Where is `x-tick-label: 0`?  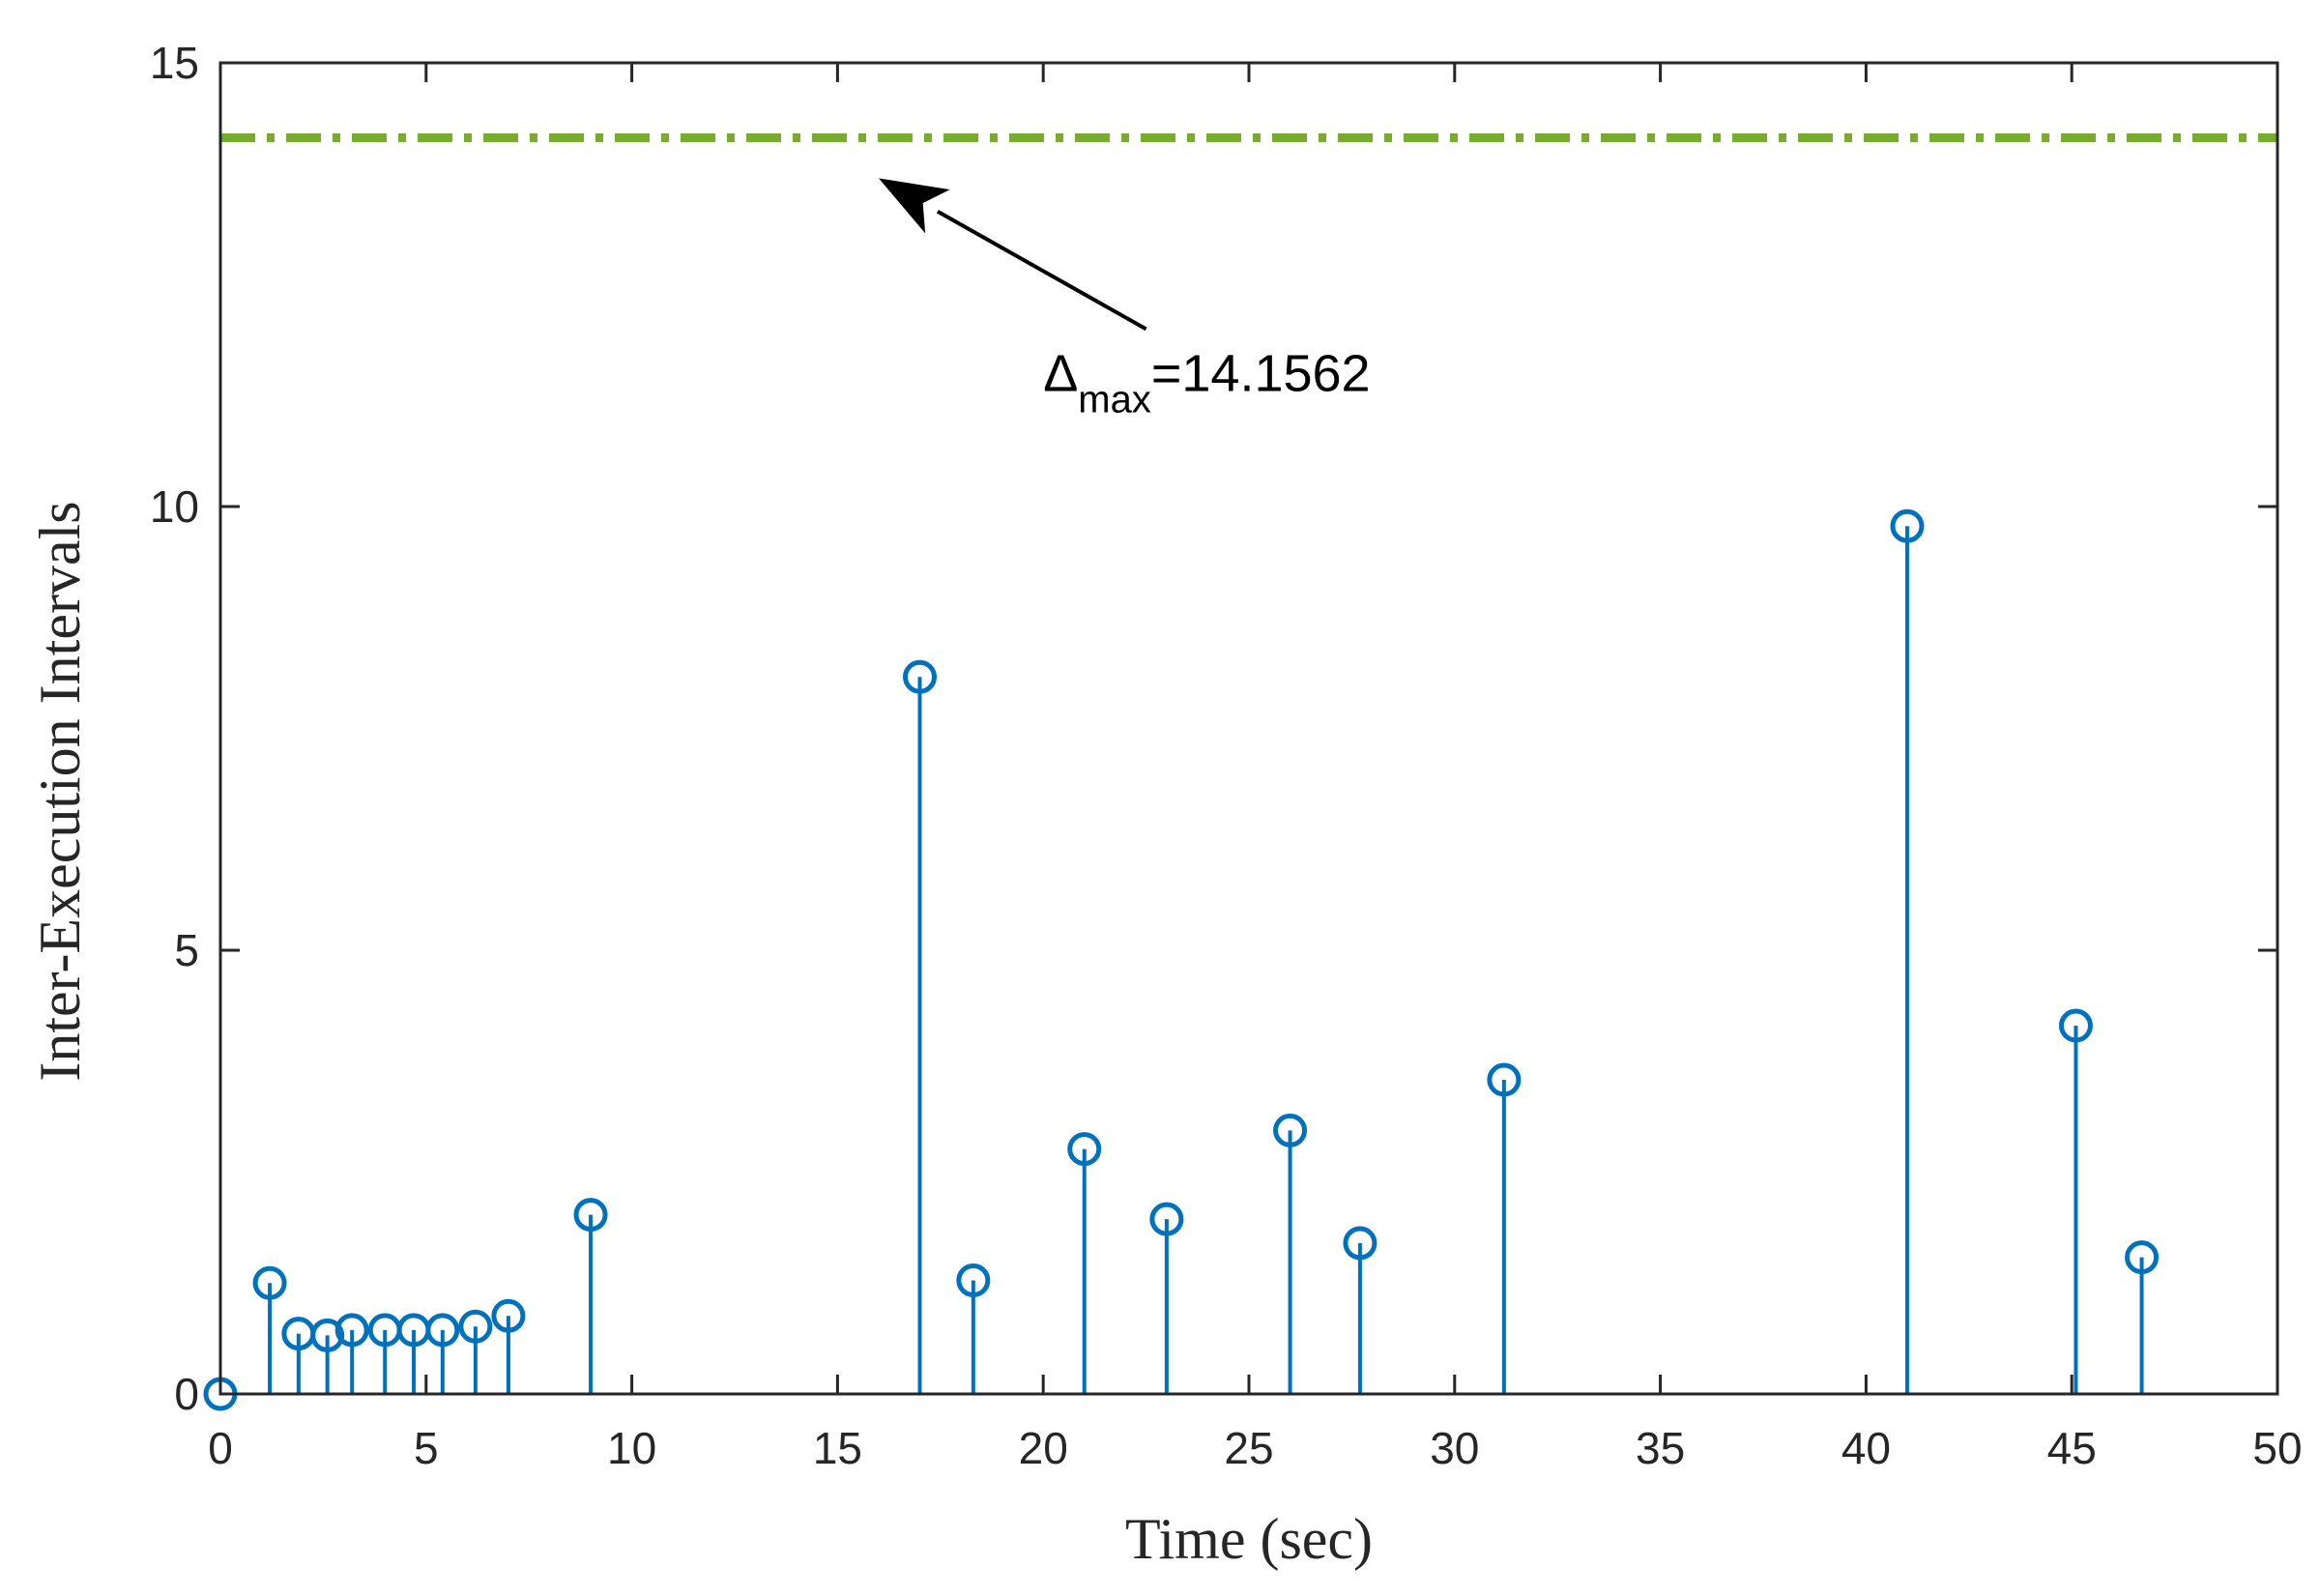
x-tick-label: 0 is located at coordinates (221, 1448).